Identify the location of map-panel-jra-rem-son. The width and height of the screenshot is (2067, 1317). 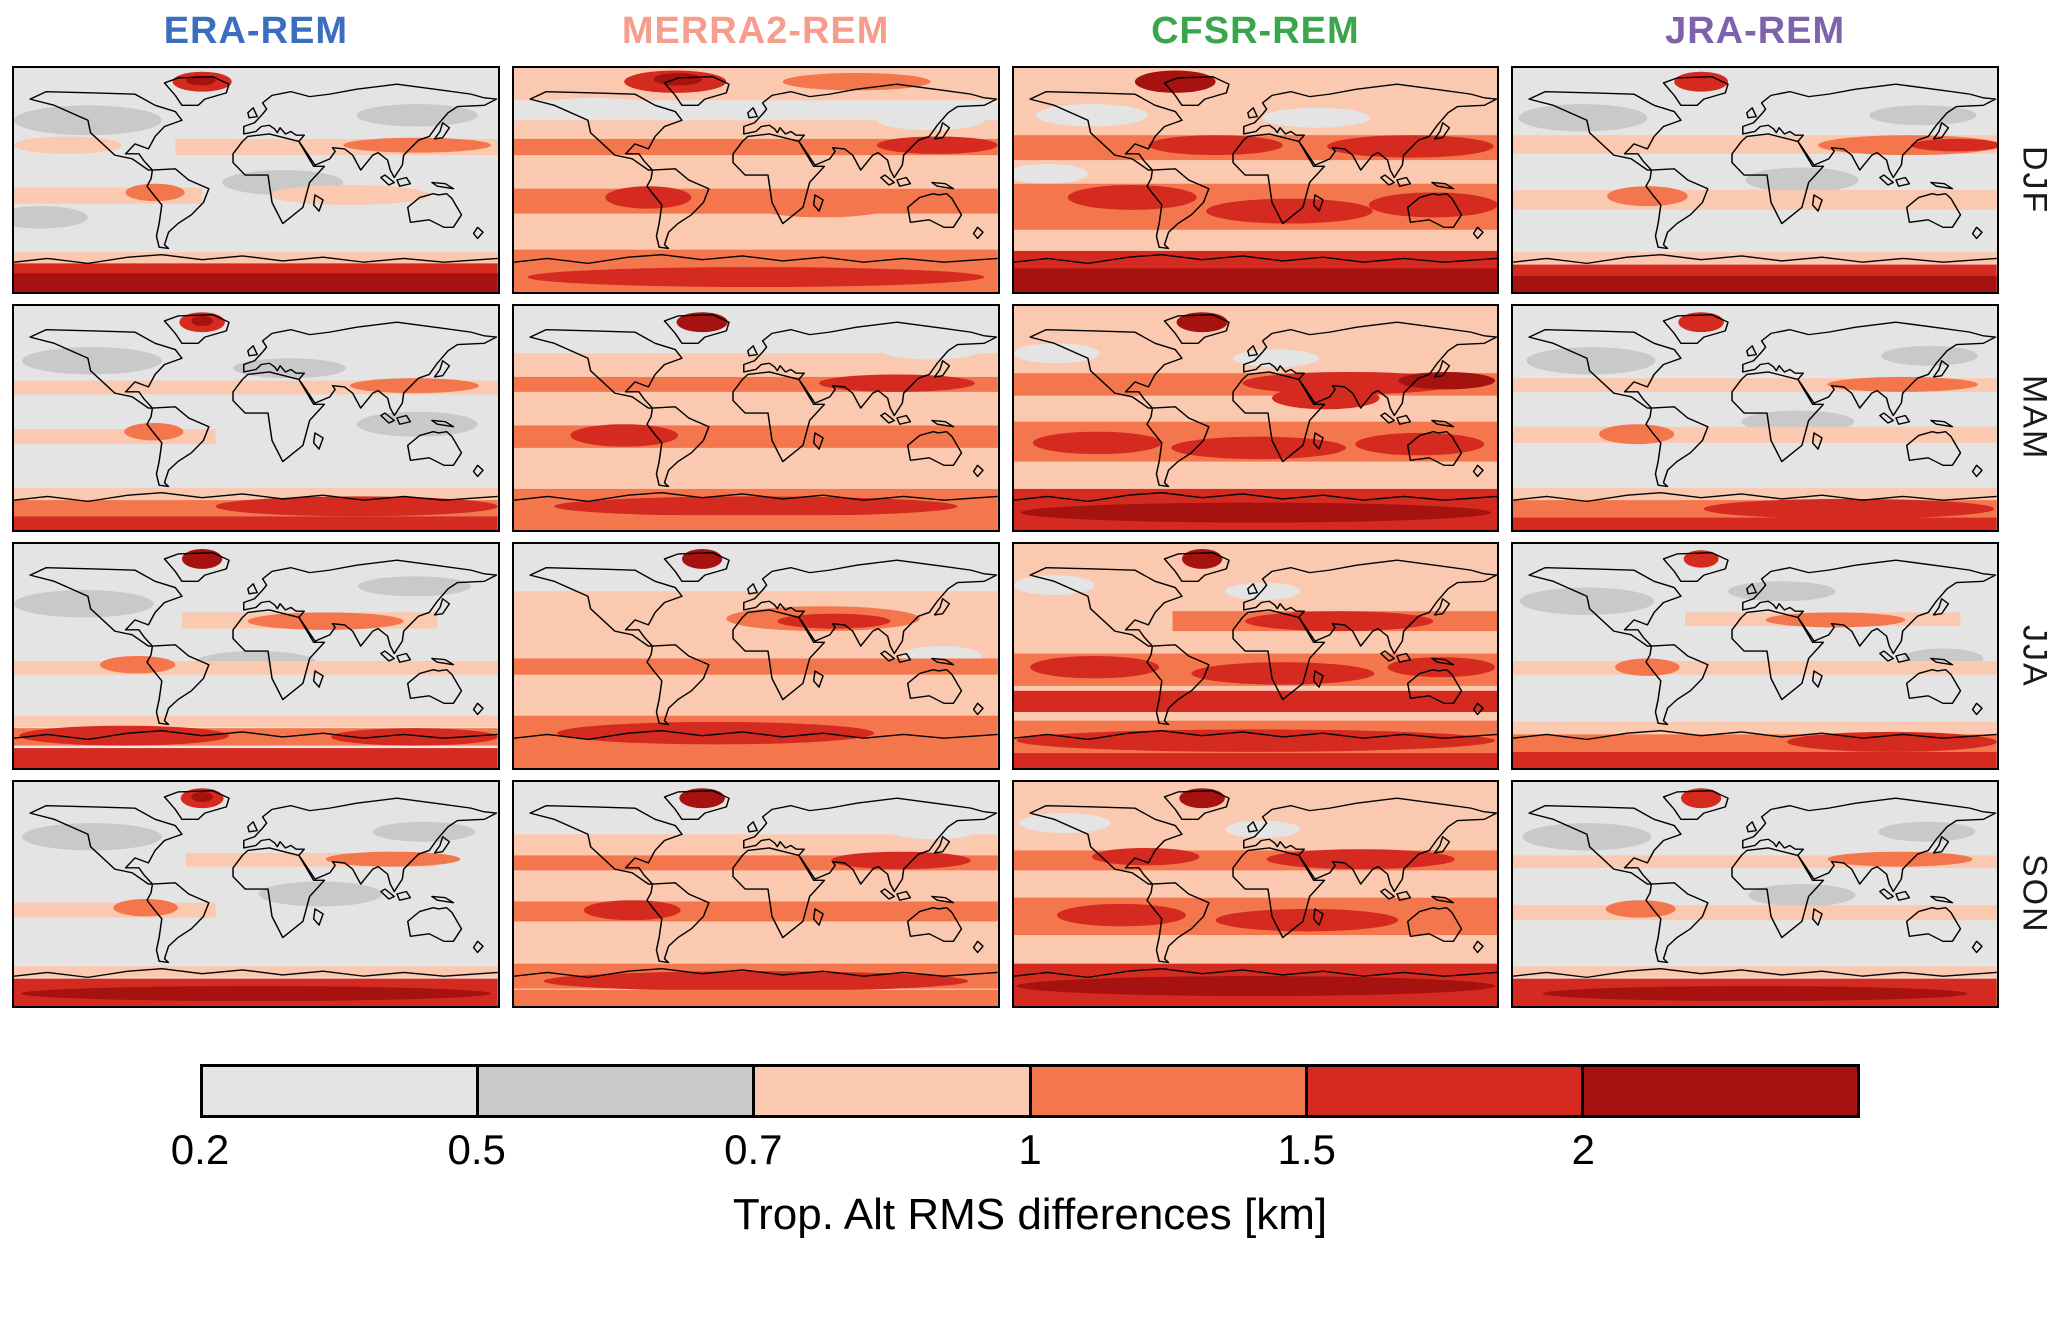
(1755, 894).